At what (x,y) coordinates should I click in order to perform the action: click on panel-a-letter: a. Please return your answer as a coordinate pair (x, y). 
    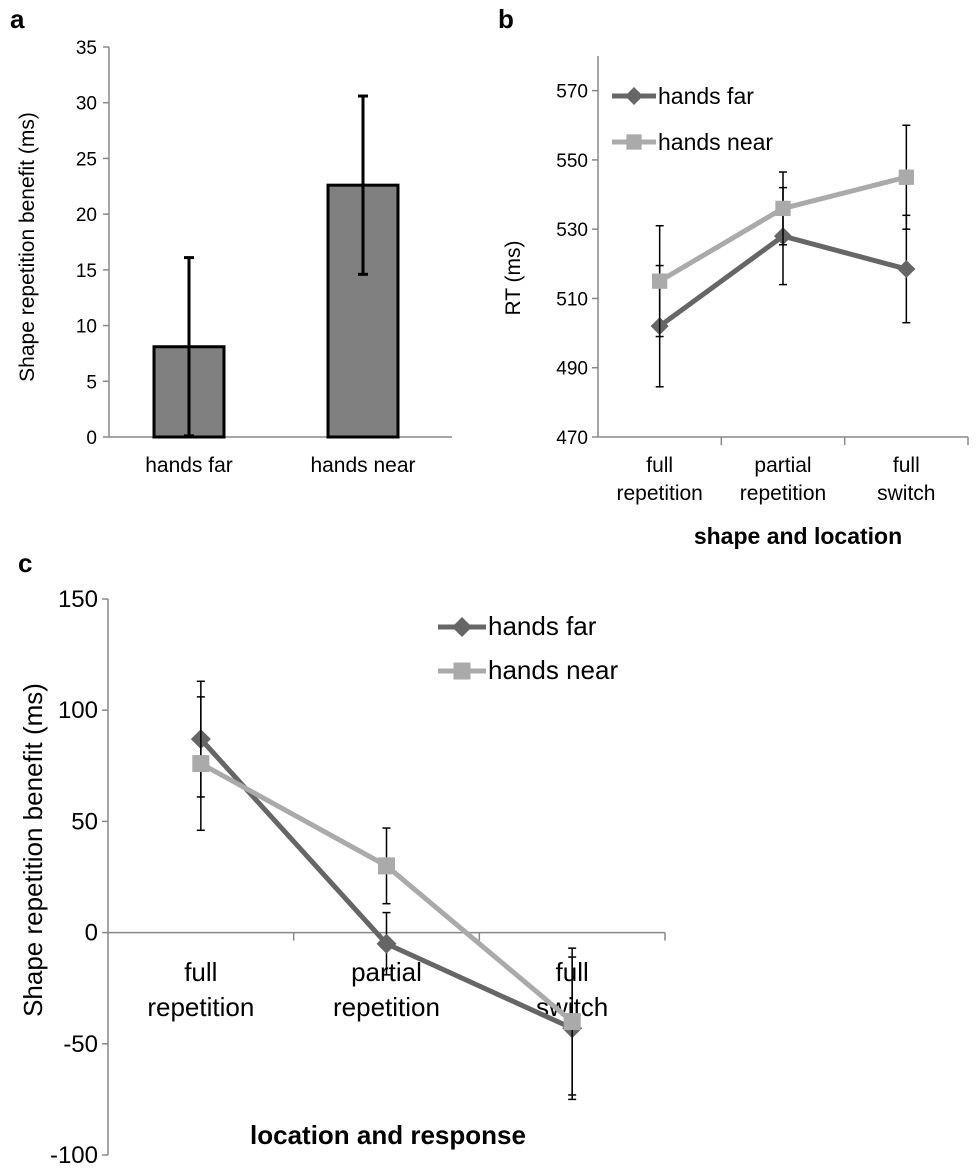
    Looking at the image, I should click on (17, 19).